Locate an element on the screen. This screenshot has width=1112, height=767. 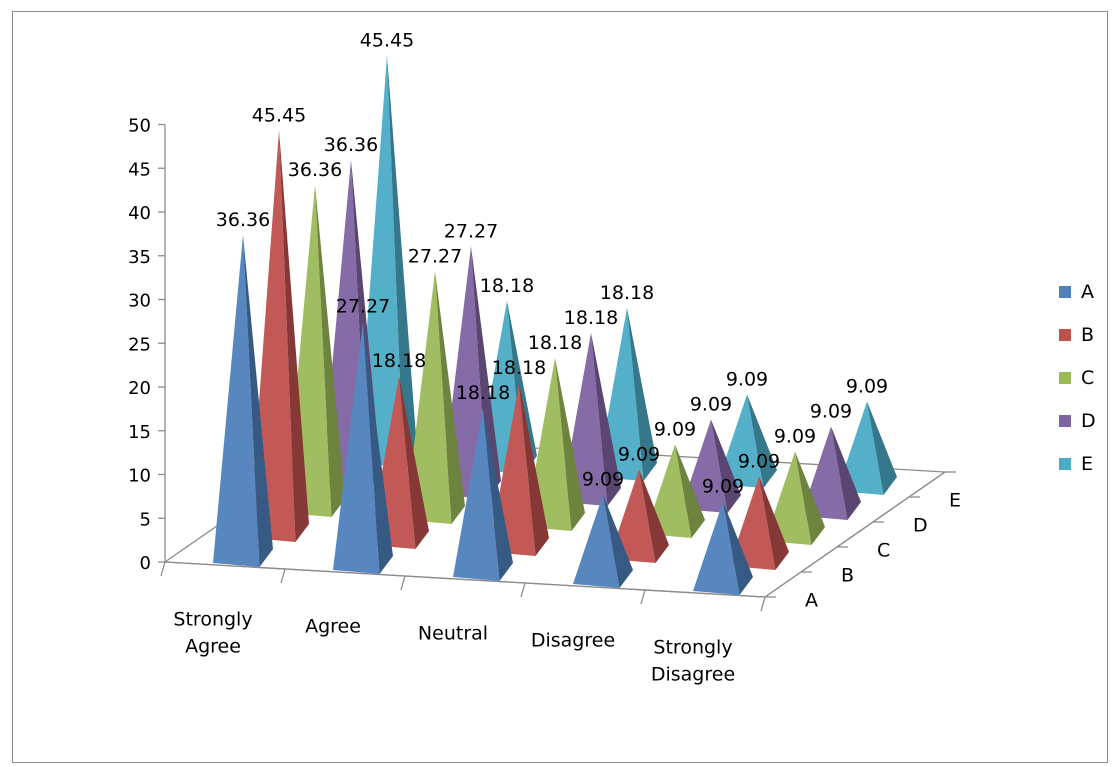
y-tick-label: 20 is located at coordinates (139, 388).